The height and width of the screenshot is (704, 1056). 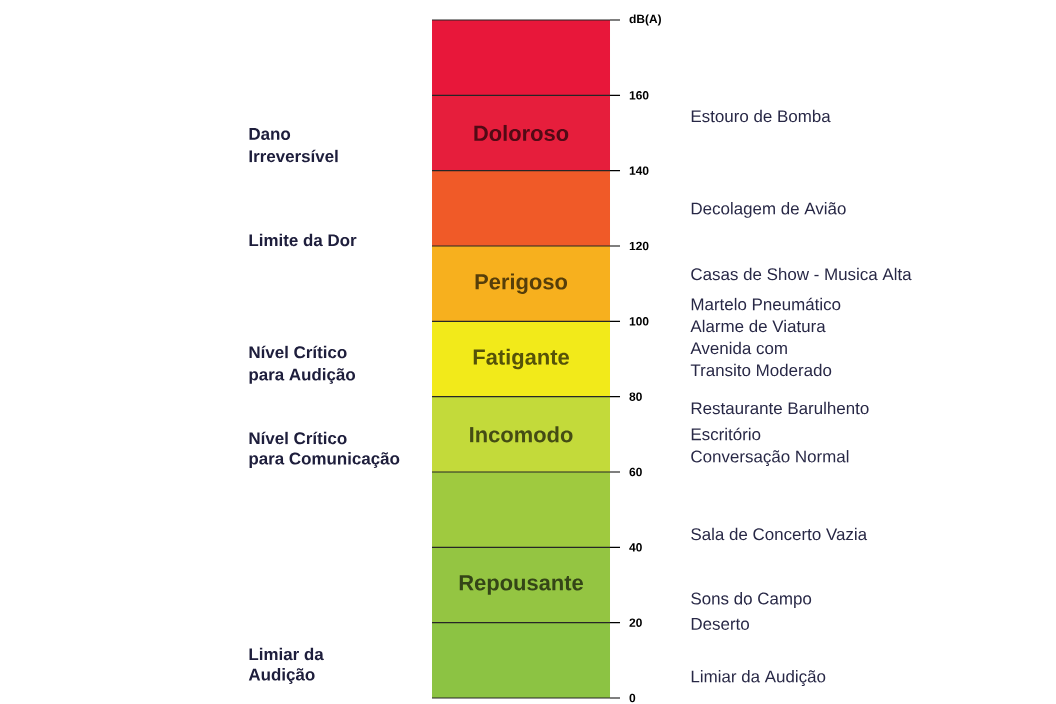 I want to click on text: Limite da Dor, so click(x=303, y=240).